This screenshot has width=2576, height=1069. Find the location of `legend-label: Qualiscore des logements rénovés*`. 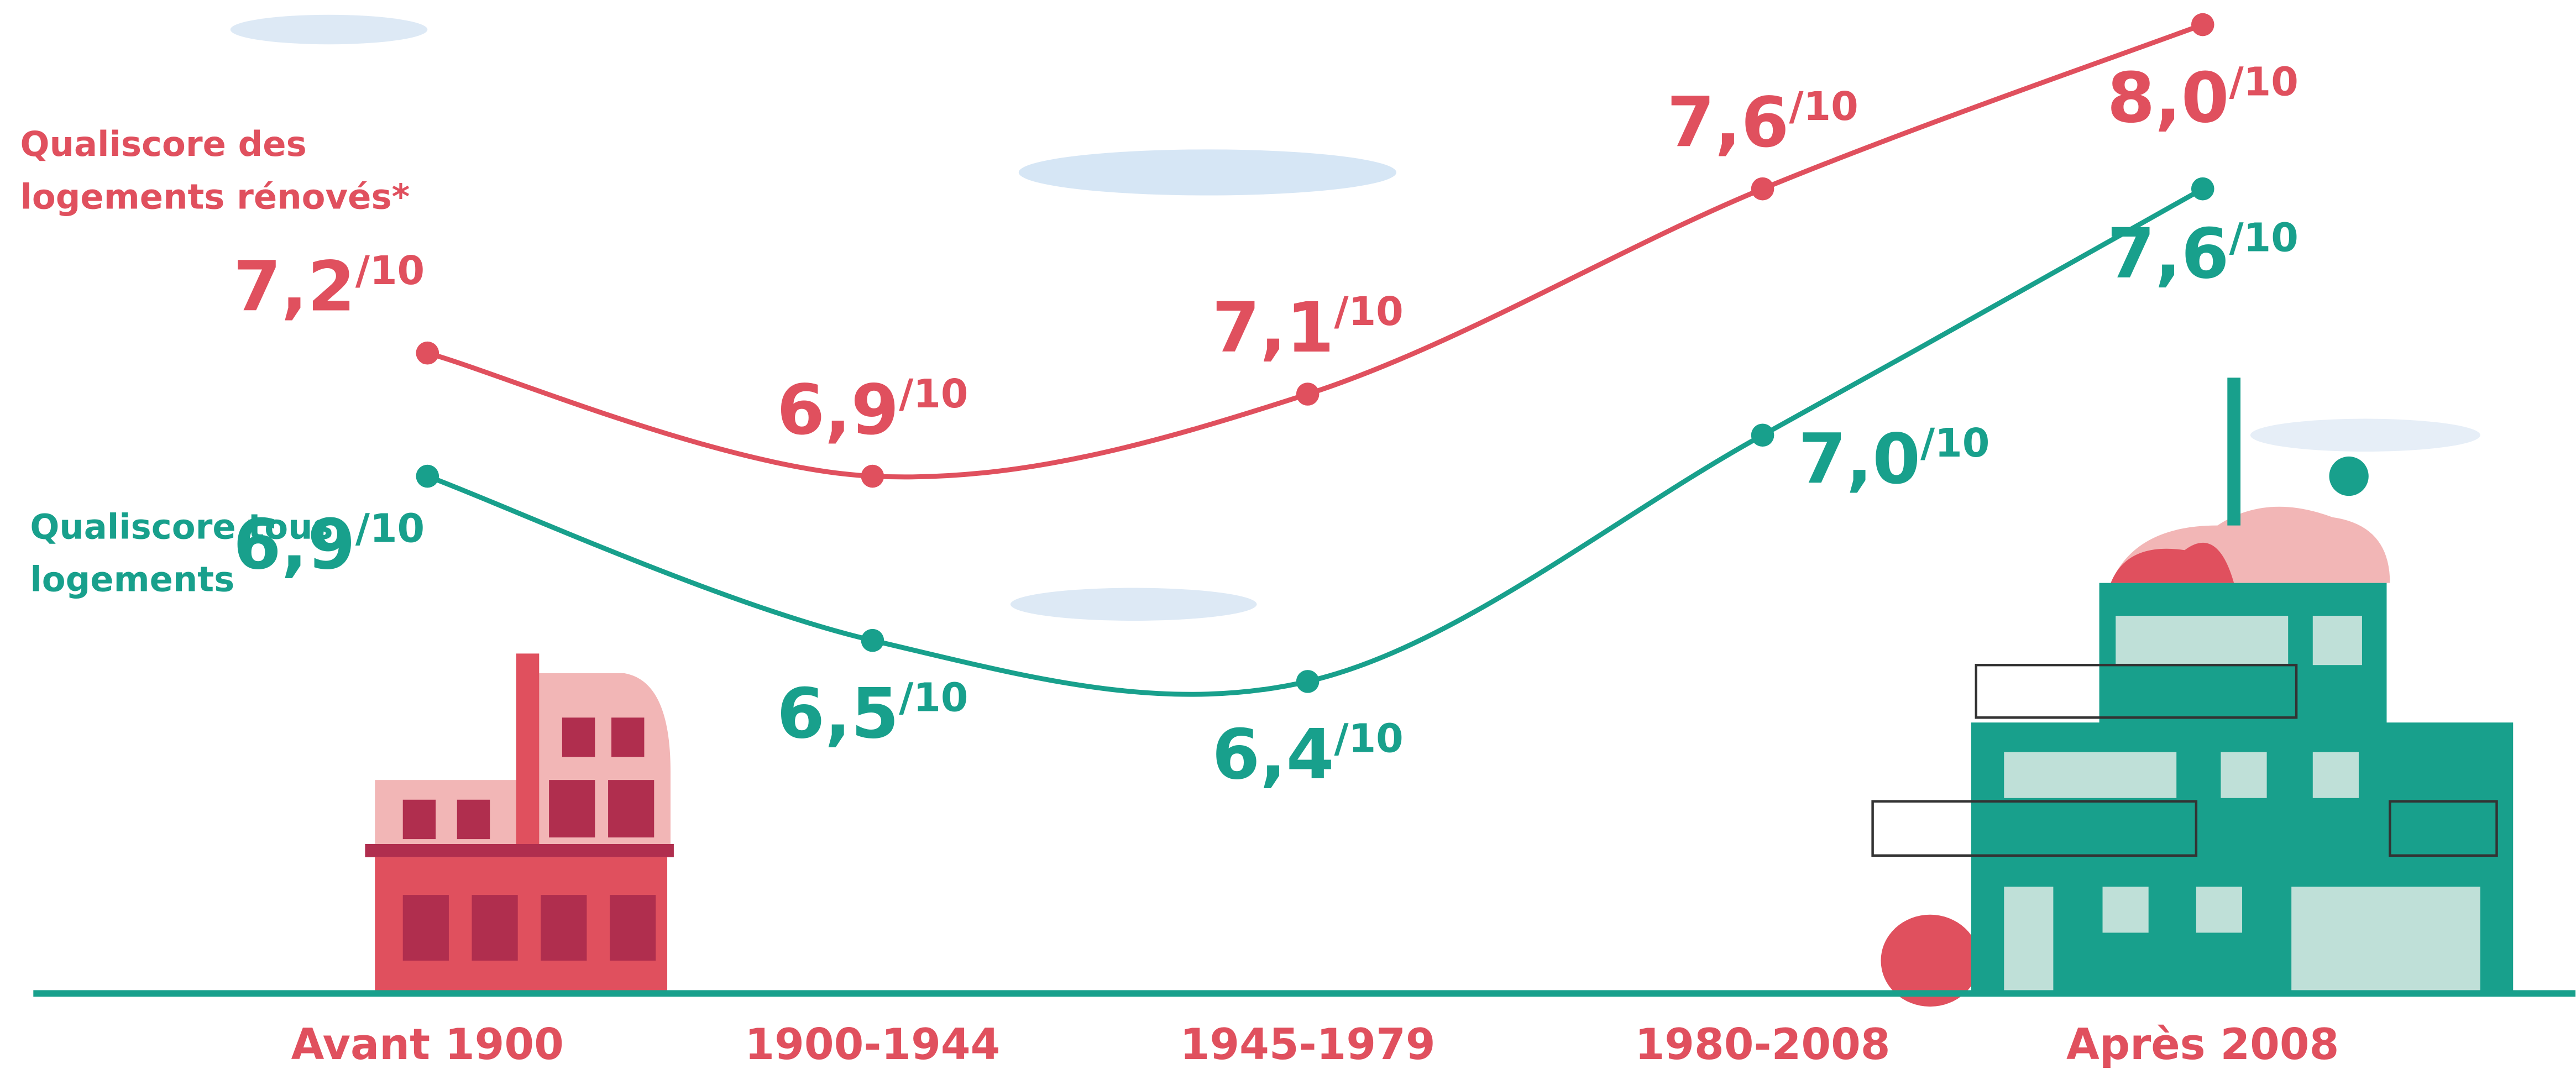

legend-label: Qualiscore des logements rénovés* is located at coordinates (215, 170).